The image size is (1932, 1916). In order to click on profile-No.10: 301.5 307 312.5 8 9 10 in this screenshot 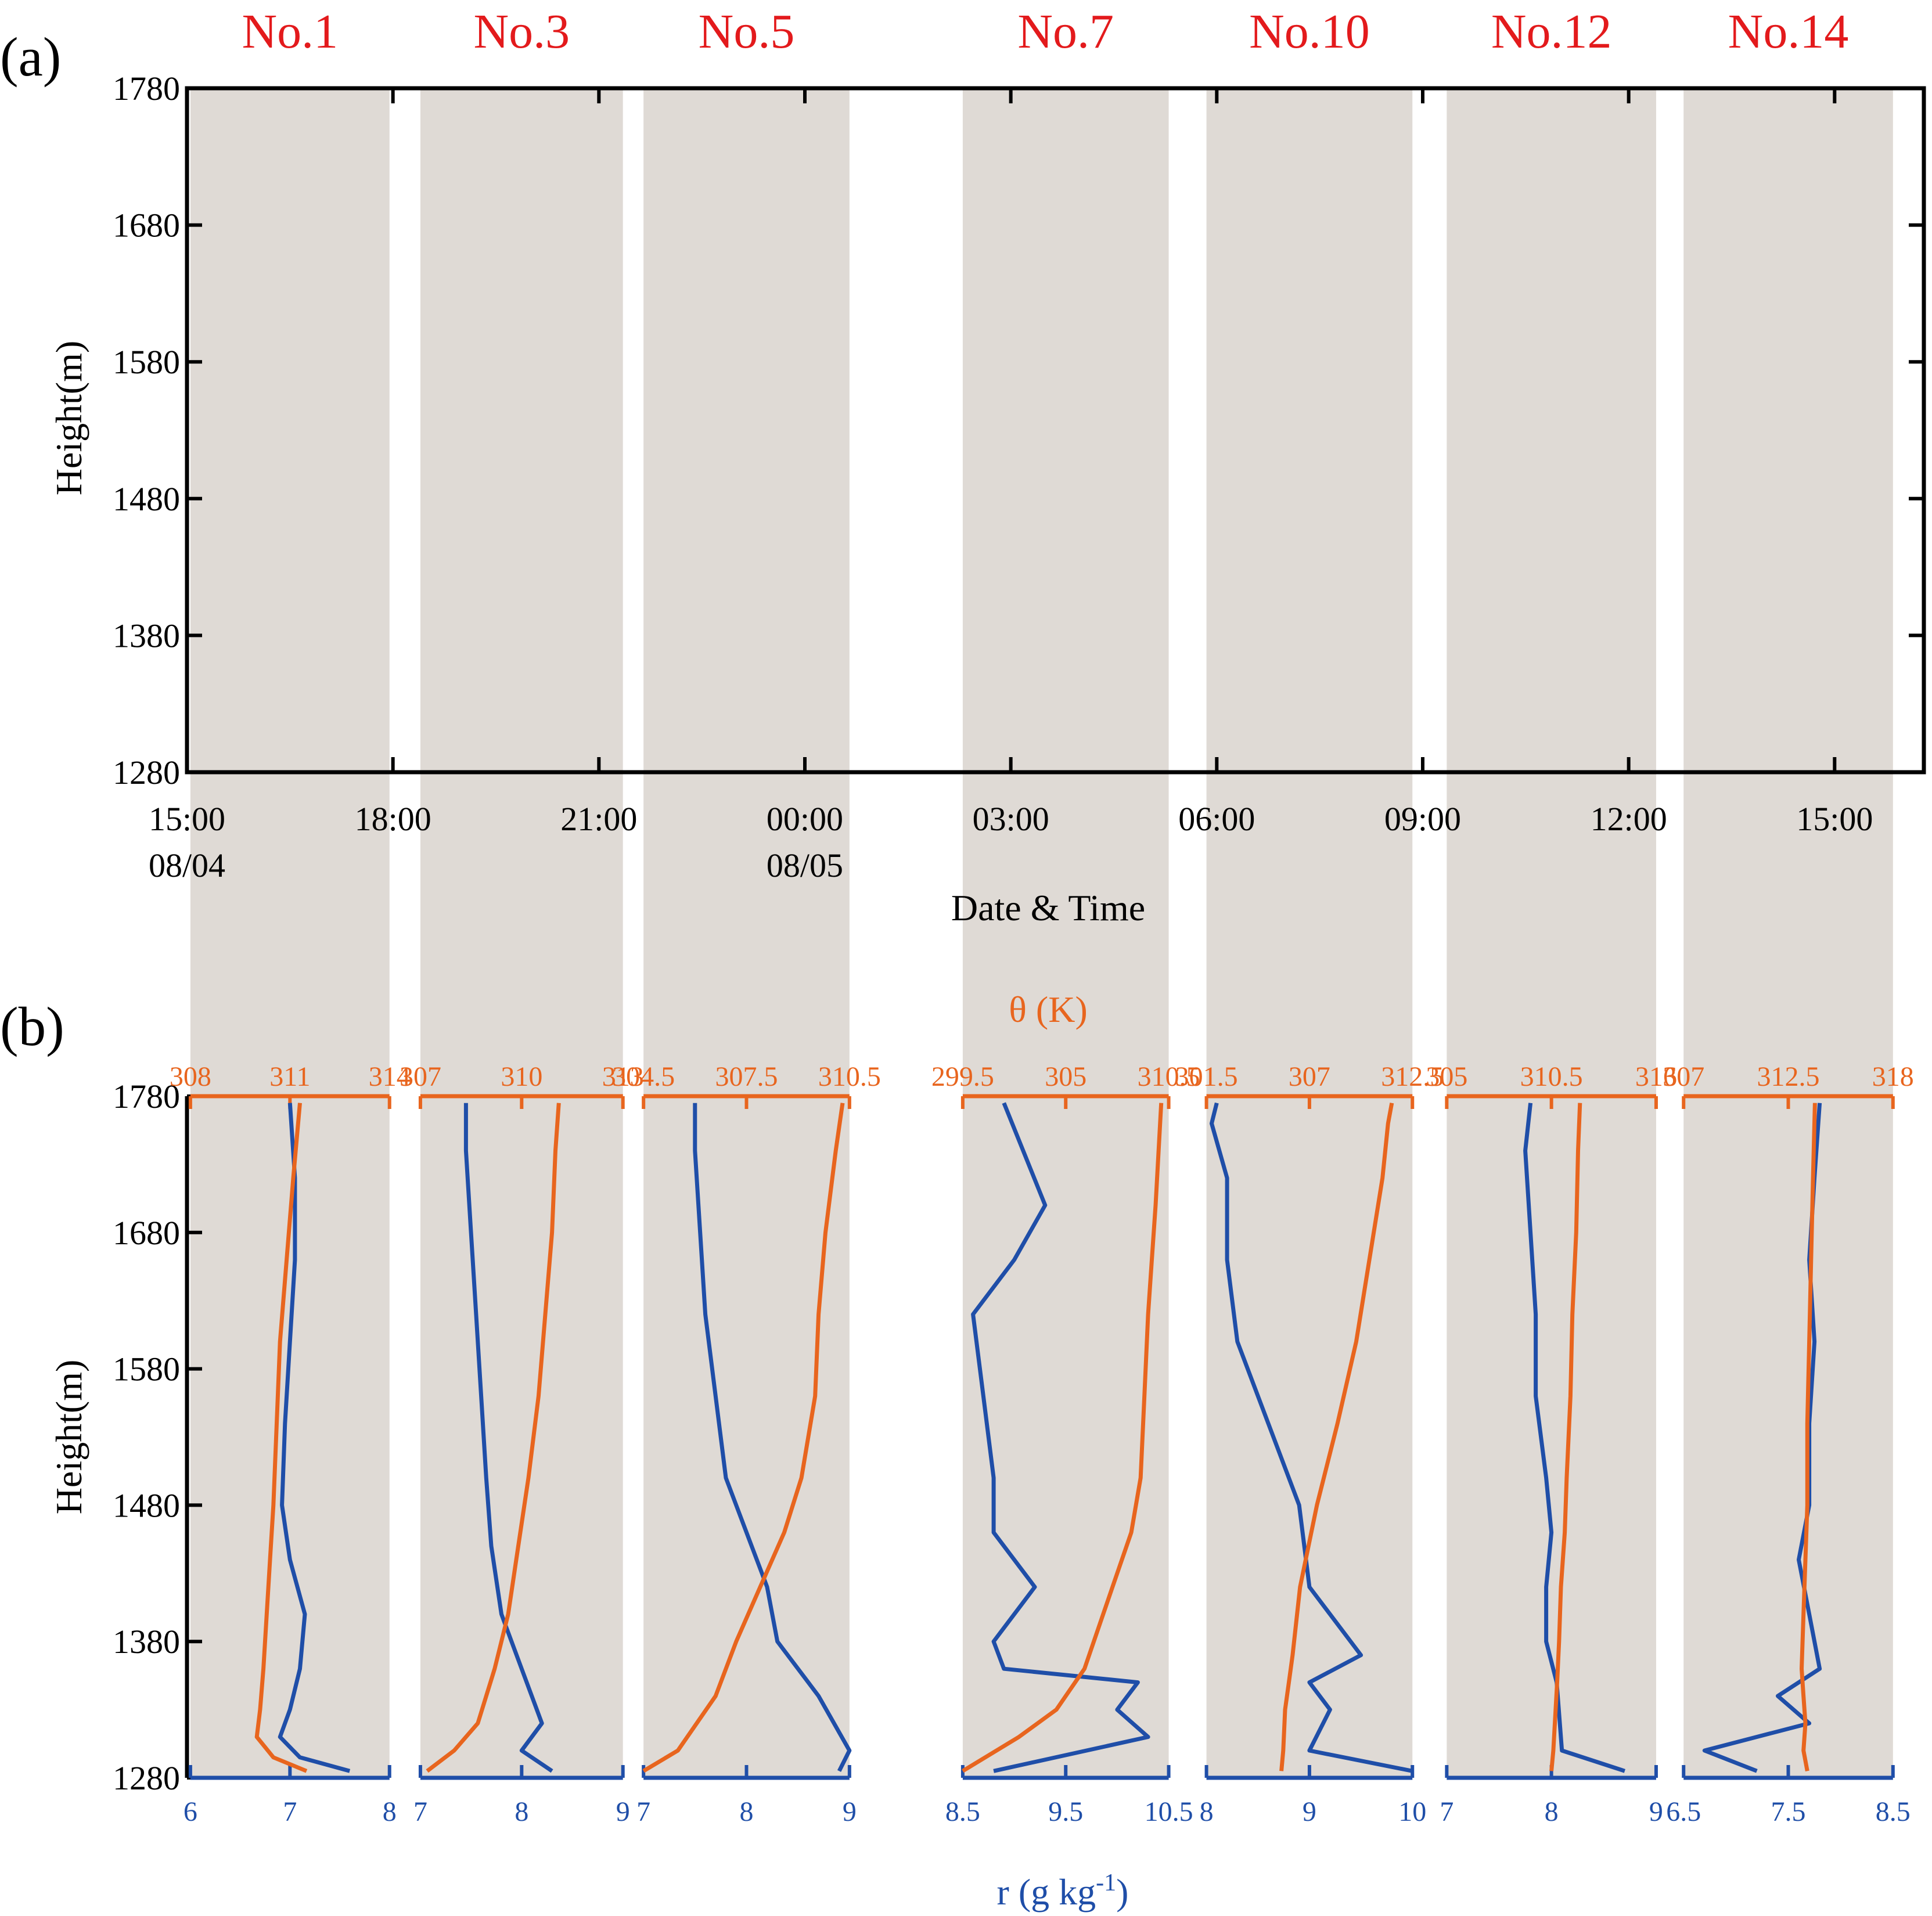, I will do `click(1309, 1444)`.